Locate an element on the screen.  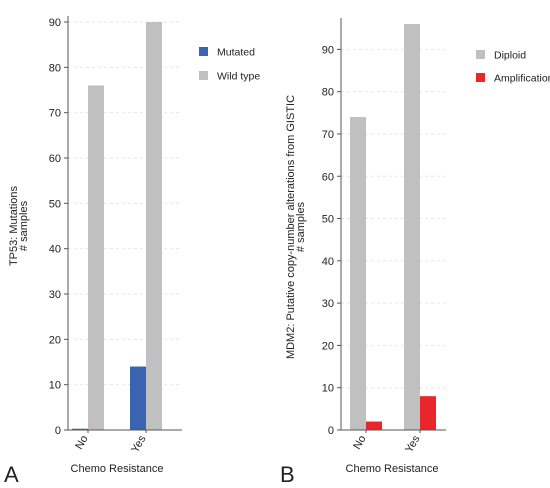
panel-letter: B is located at coordinates (287, 474).